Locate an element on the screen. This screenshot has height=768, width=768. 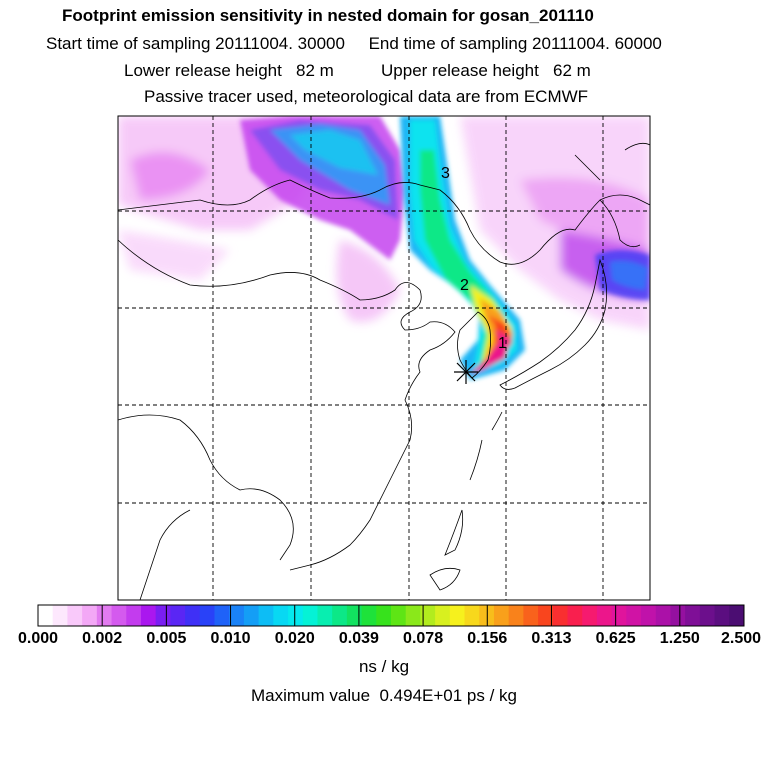
colorbar-tick-label: 0.000 is located at coordinates (38, 638).